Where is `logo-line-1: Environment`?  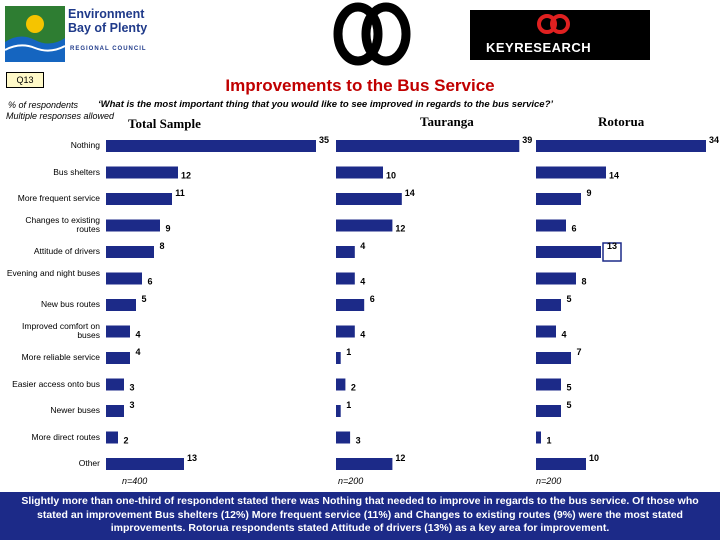 logo-line-1: Environment is located at coordinates (106, 14).